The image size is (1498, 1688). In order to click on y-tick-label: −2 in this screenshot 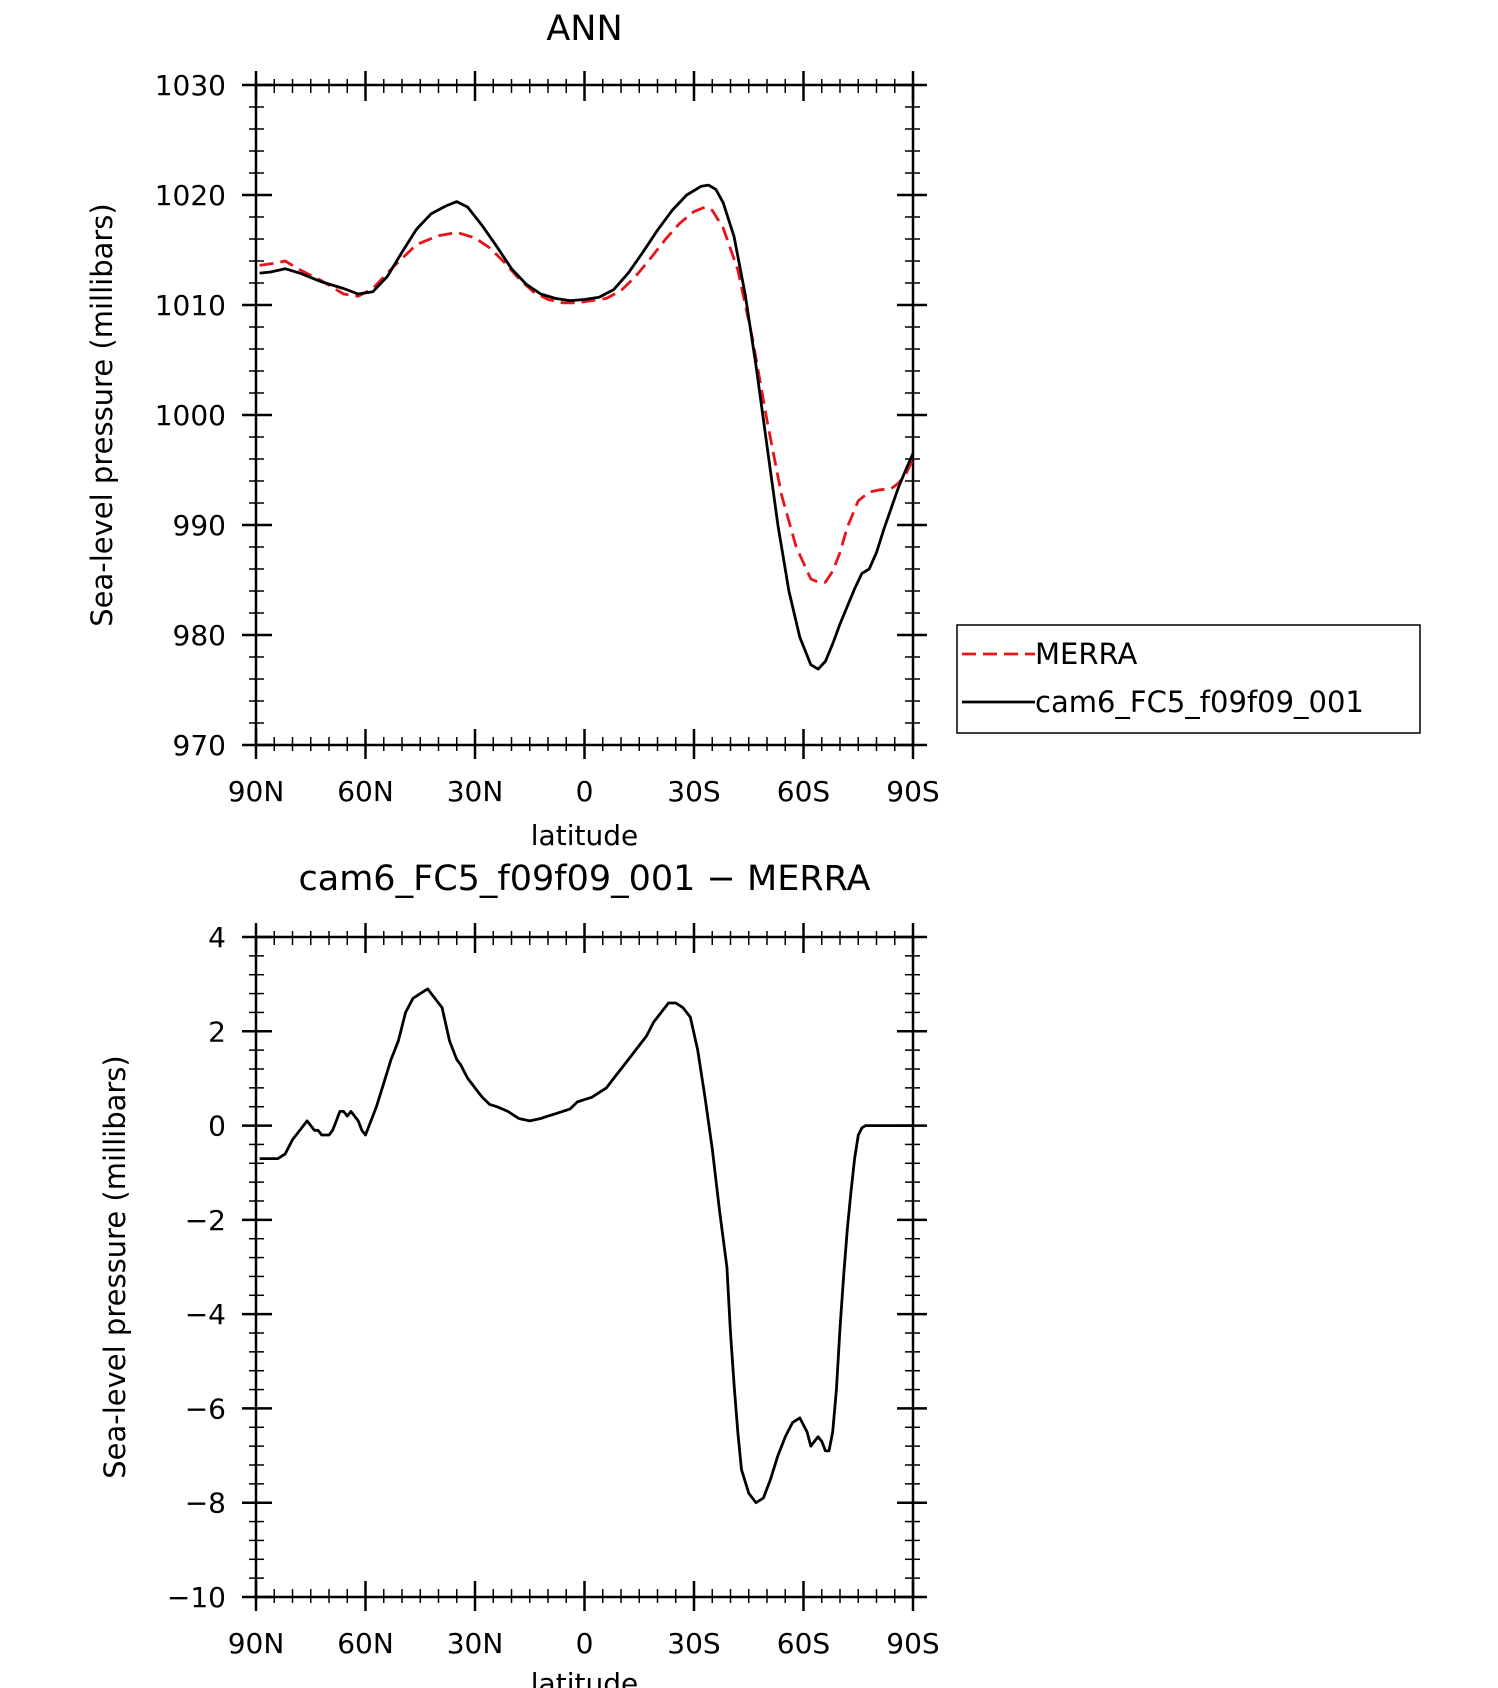, I will do `click(205, 1220)`.